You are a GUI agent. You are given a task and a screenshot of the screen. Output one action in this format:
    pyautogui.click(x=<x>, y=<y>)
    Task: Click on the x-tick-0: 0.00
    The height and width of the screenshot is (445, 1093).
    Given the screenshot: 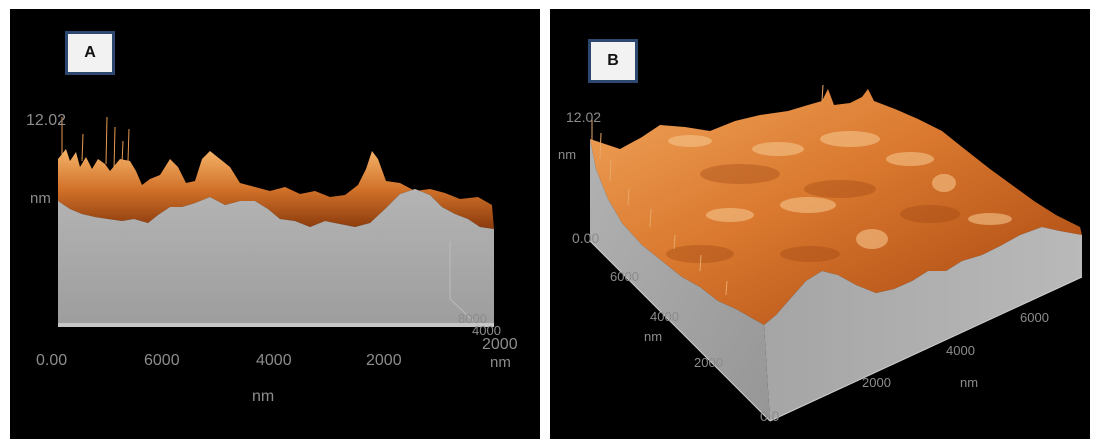 What is the action you would take?
    pyautogui.click(x=51, y=360)
    